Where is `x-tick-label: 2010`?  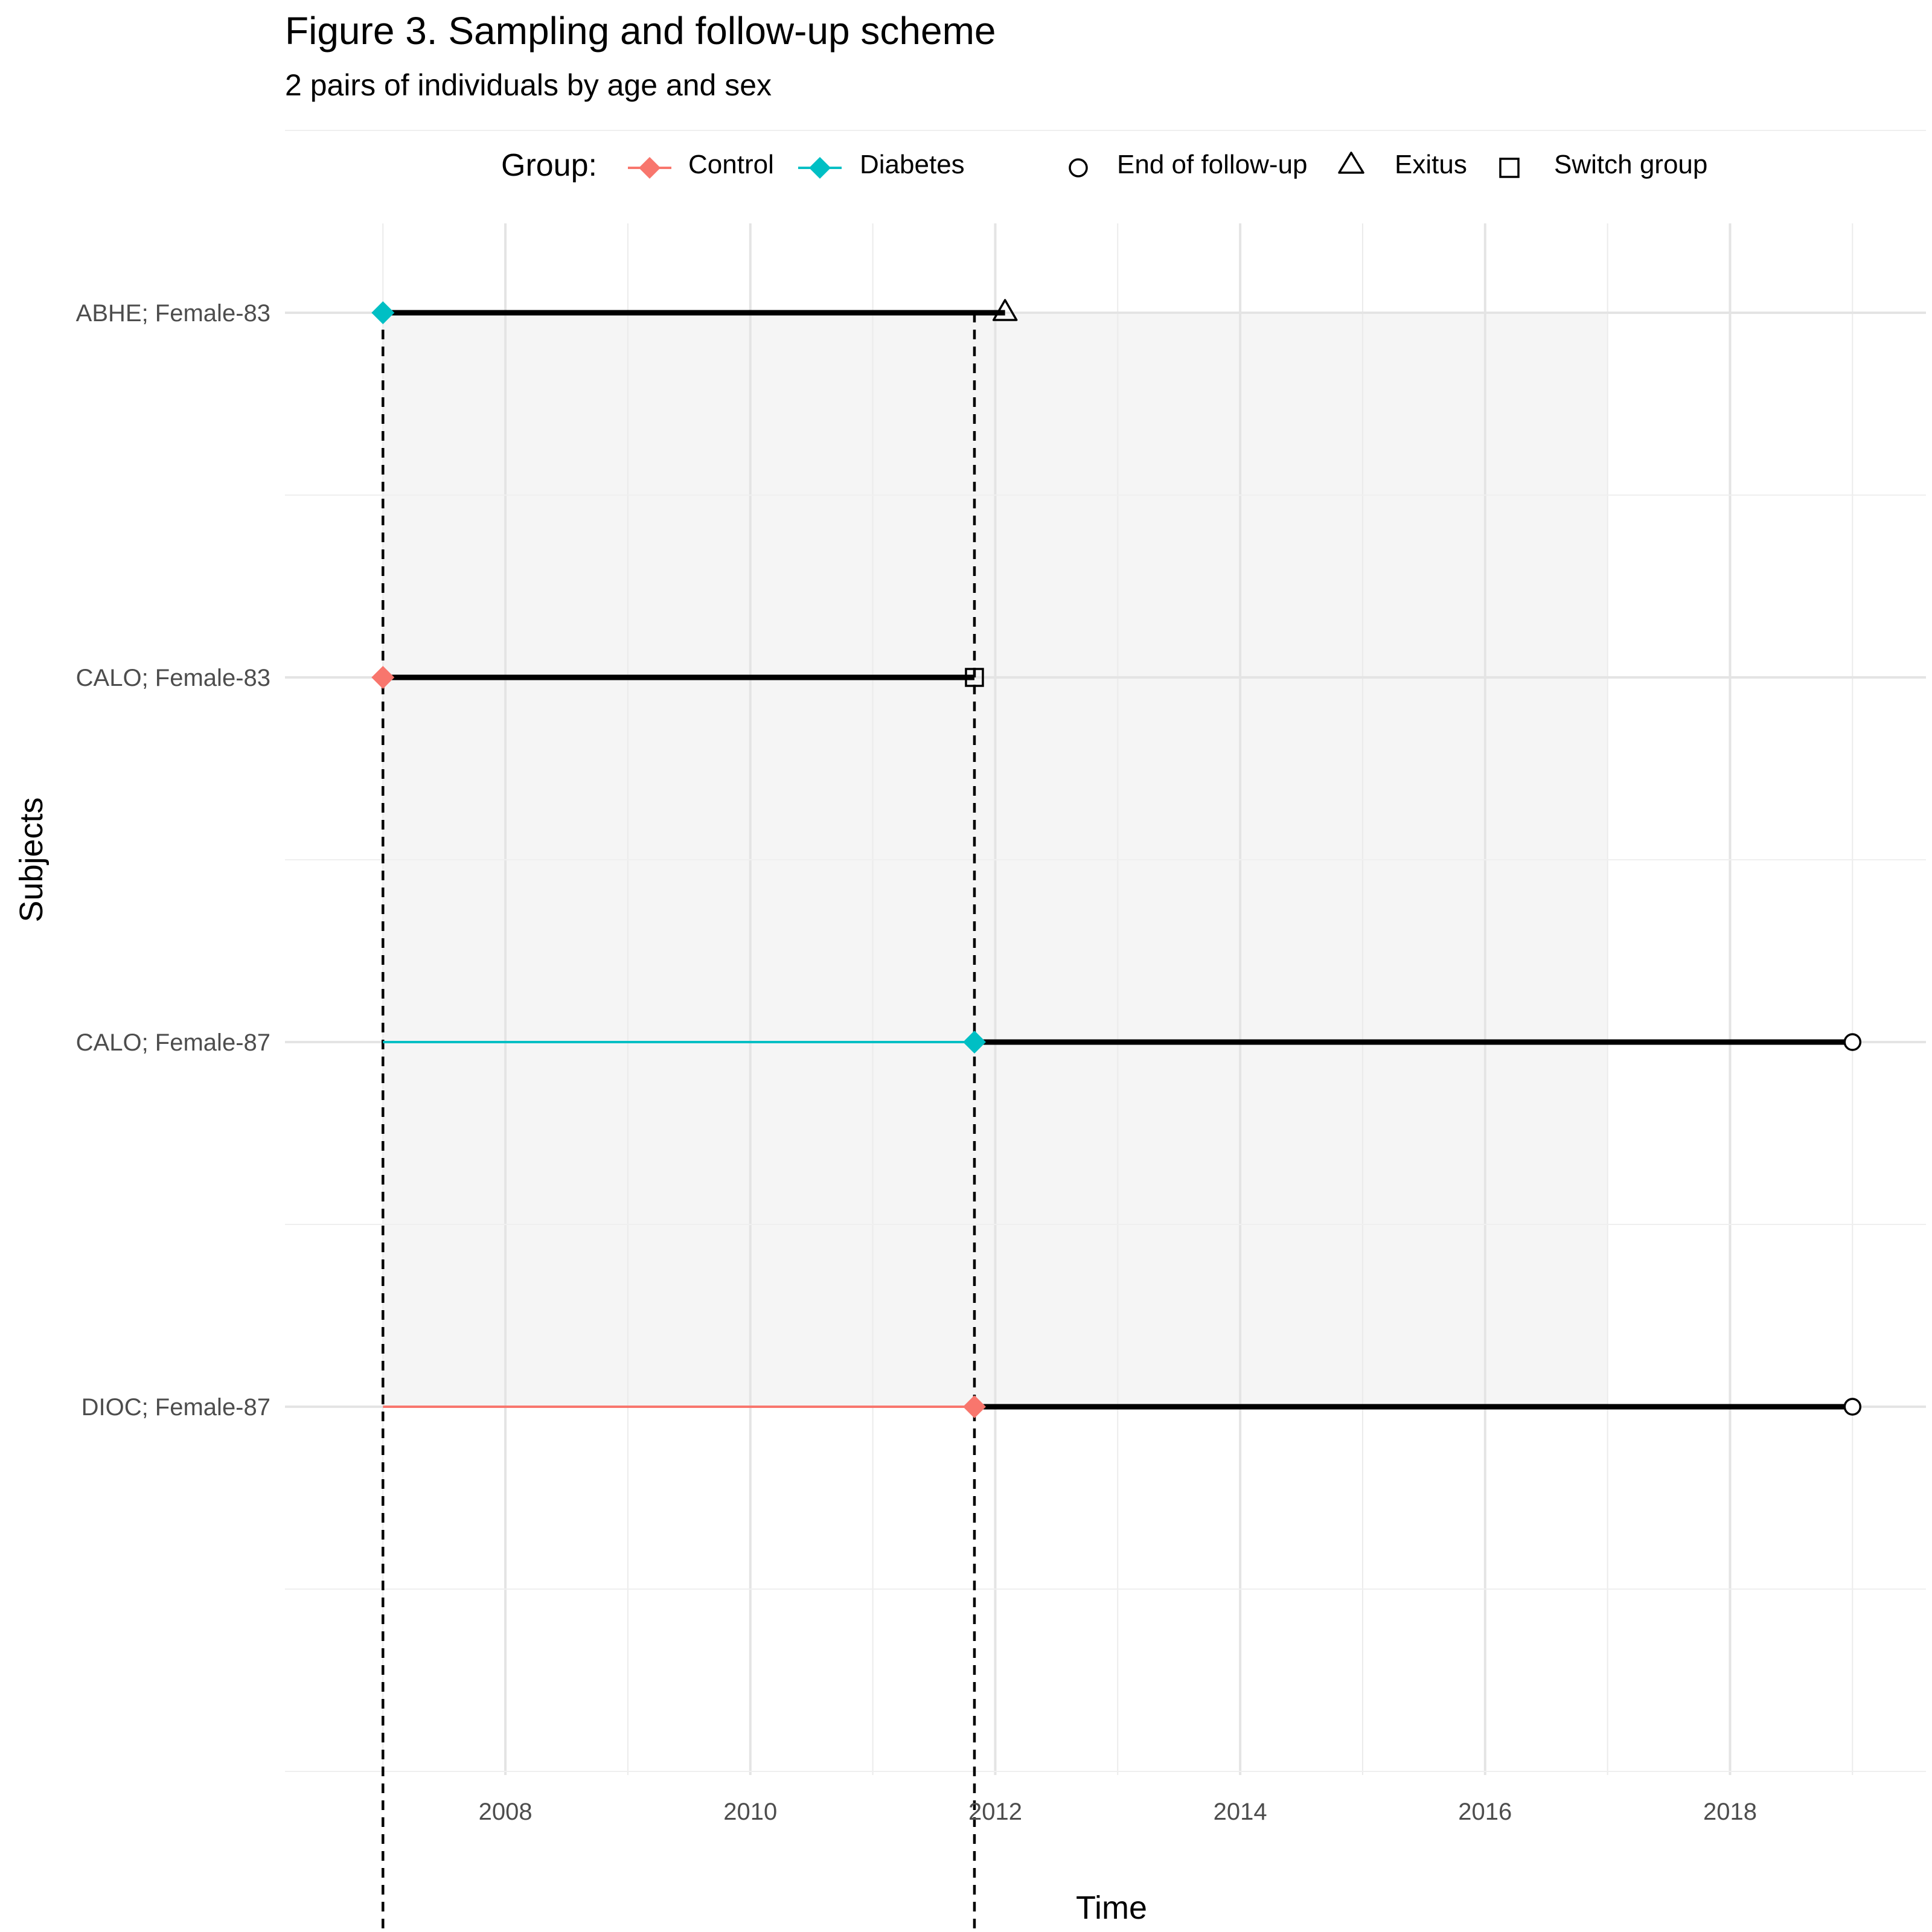
x-tick-label: 2010 is located at coordinates (750, 1812).